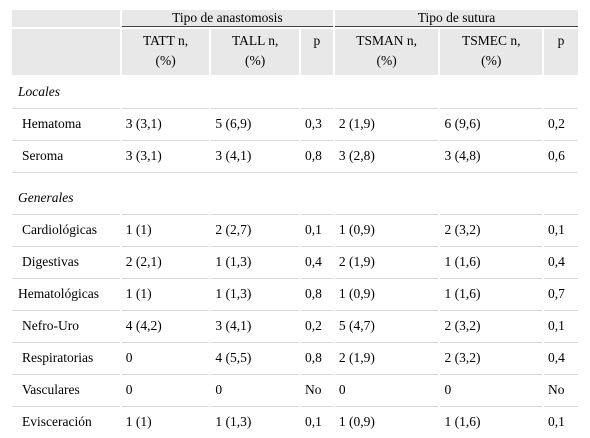 This screenshot has height=438, width=590. I want to click on row-label: Digestivas, so click(66, 261).